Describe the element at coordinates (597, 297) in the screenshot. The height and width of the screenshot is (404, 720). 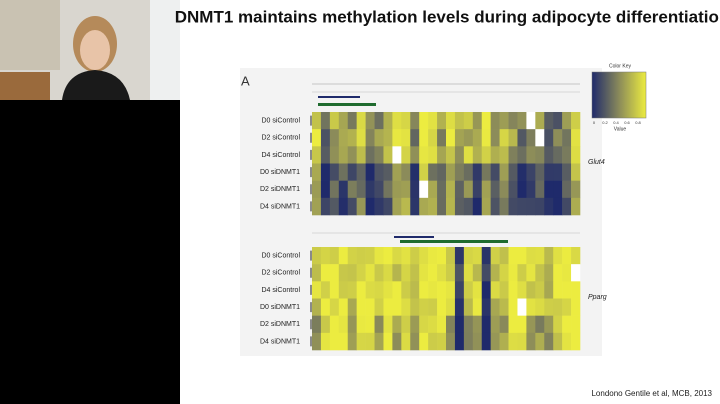
I see `gene-label: Pparg` at that location.